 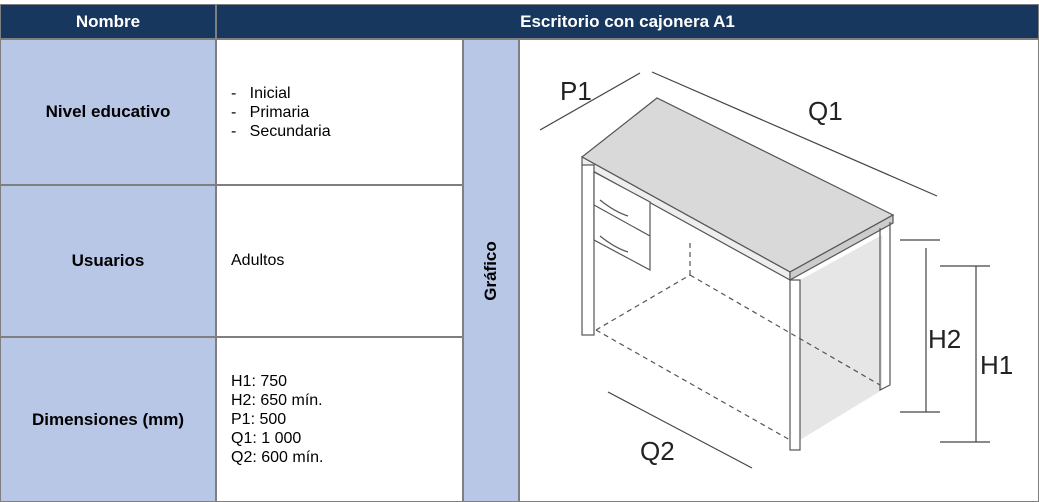 I want to click on list-item: - Secundaria, so click(x=281, y=131).